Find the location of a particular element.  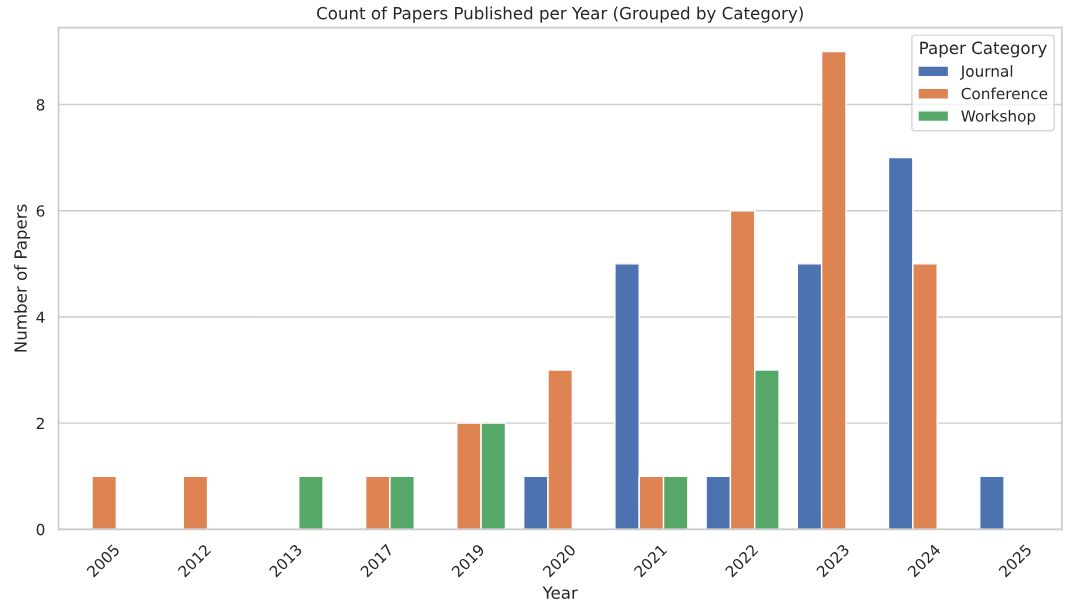

y-tick-label: 8 is located at coordinates (40, 105).